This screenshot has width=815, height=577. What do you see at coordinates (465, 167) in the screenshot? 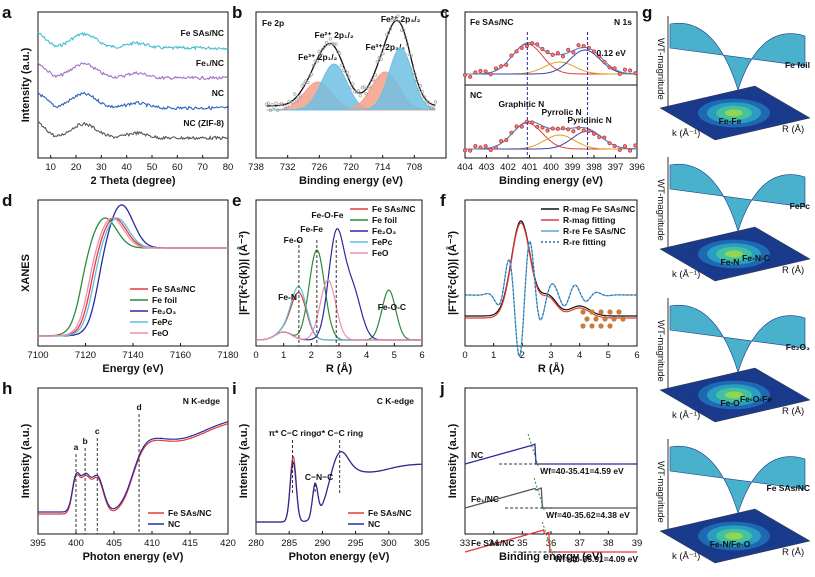
I see `x-tick-label: 404` at bounding box center [465, 167].